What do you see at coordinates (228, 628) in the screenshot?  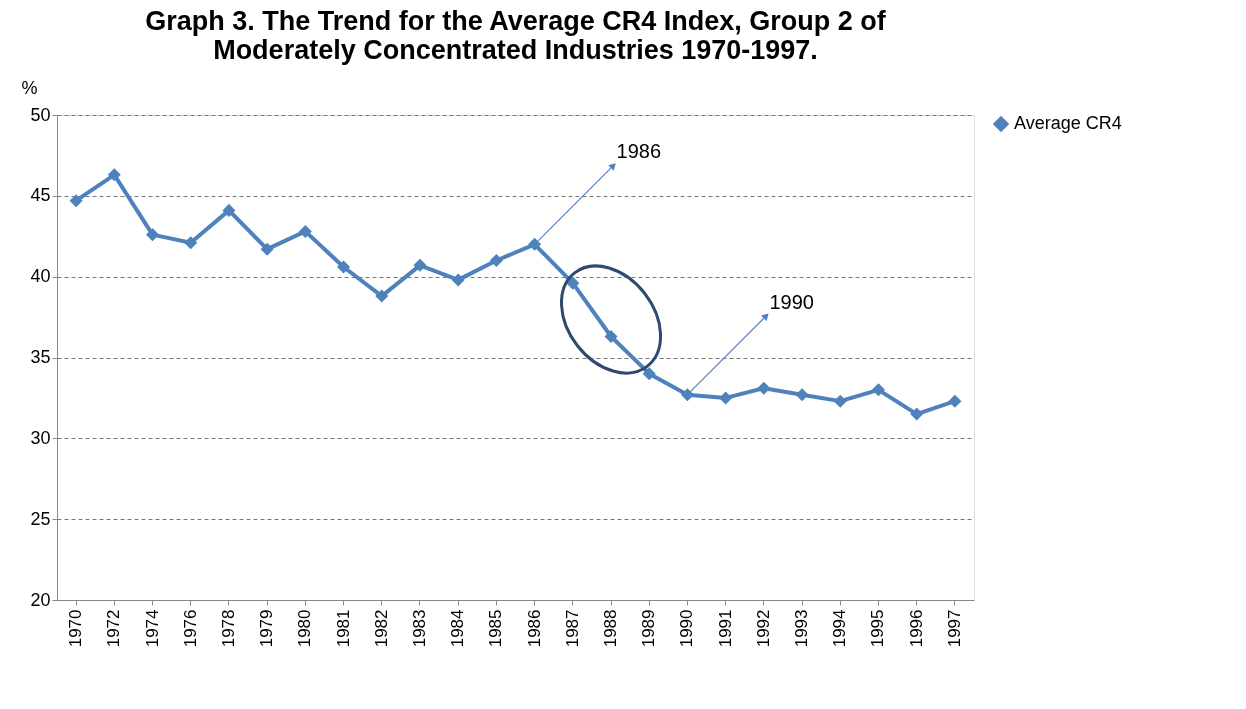 I see `x-tick-label: 1978` at bounding box center [228, 628].